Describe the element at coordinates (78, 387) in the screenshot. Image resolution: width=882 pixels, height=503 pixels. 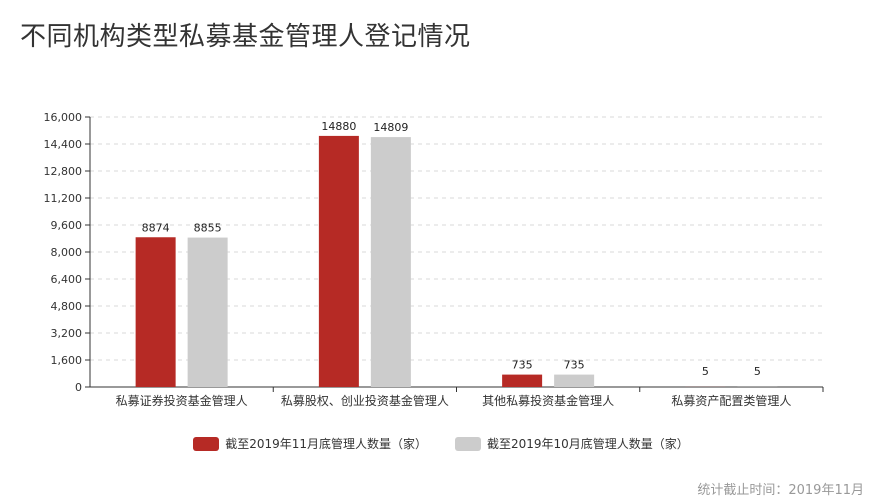
I see `y-tick-label: 0` at that location.